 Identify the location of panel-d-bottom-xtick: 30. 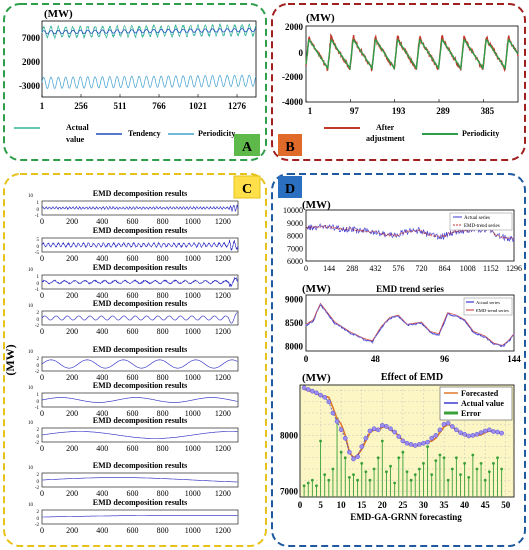
(424, 505).